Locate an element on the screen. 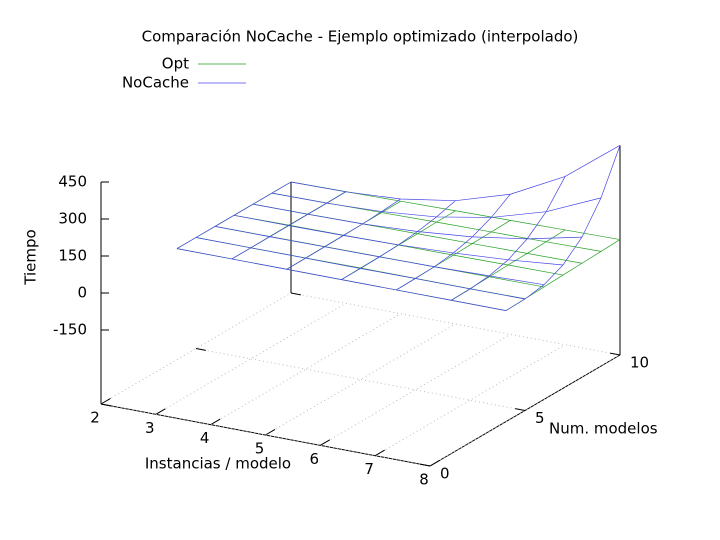 The width and height of the screenshot is (720, 540). z-tick-label: 150 is located at coordinates (72, 256).